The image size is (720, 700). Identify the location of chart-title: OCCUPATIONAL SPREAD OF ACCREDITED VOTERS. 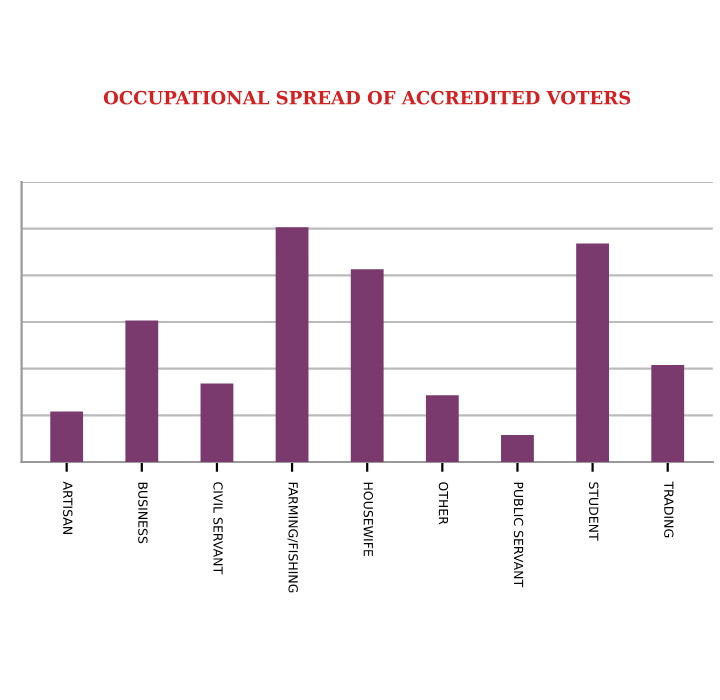
(367, 97).